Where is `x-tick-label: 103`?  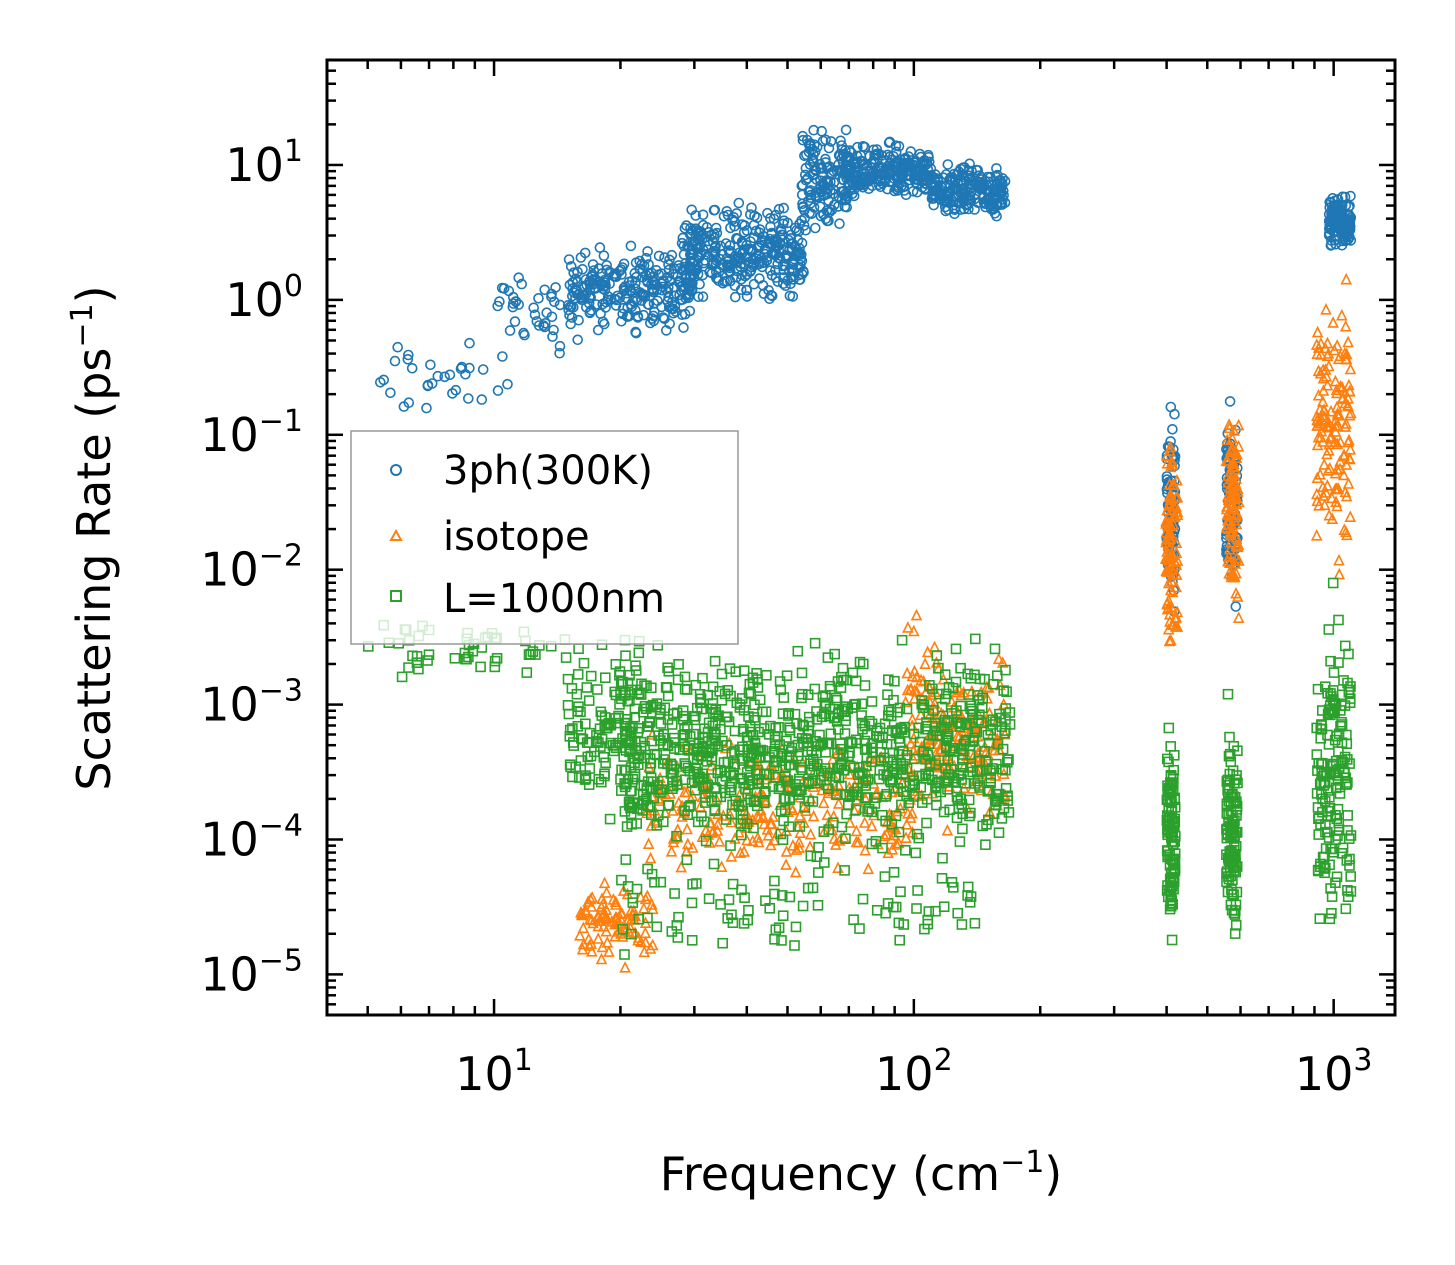
x-tick-label: 103 is located at coordinates (1334, 1072).